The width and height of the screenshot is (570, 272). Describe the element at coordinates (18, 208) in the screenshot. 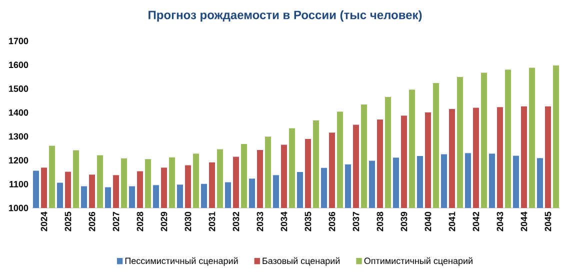

I see `y-tick-label: 1000` at that location.